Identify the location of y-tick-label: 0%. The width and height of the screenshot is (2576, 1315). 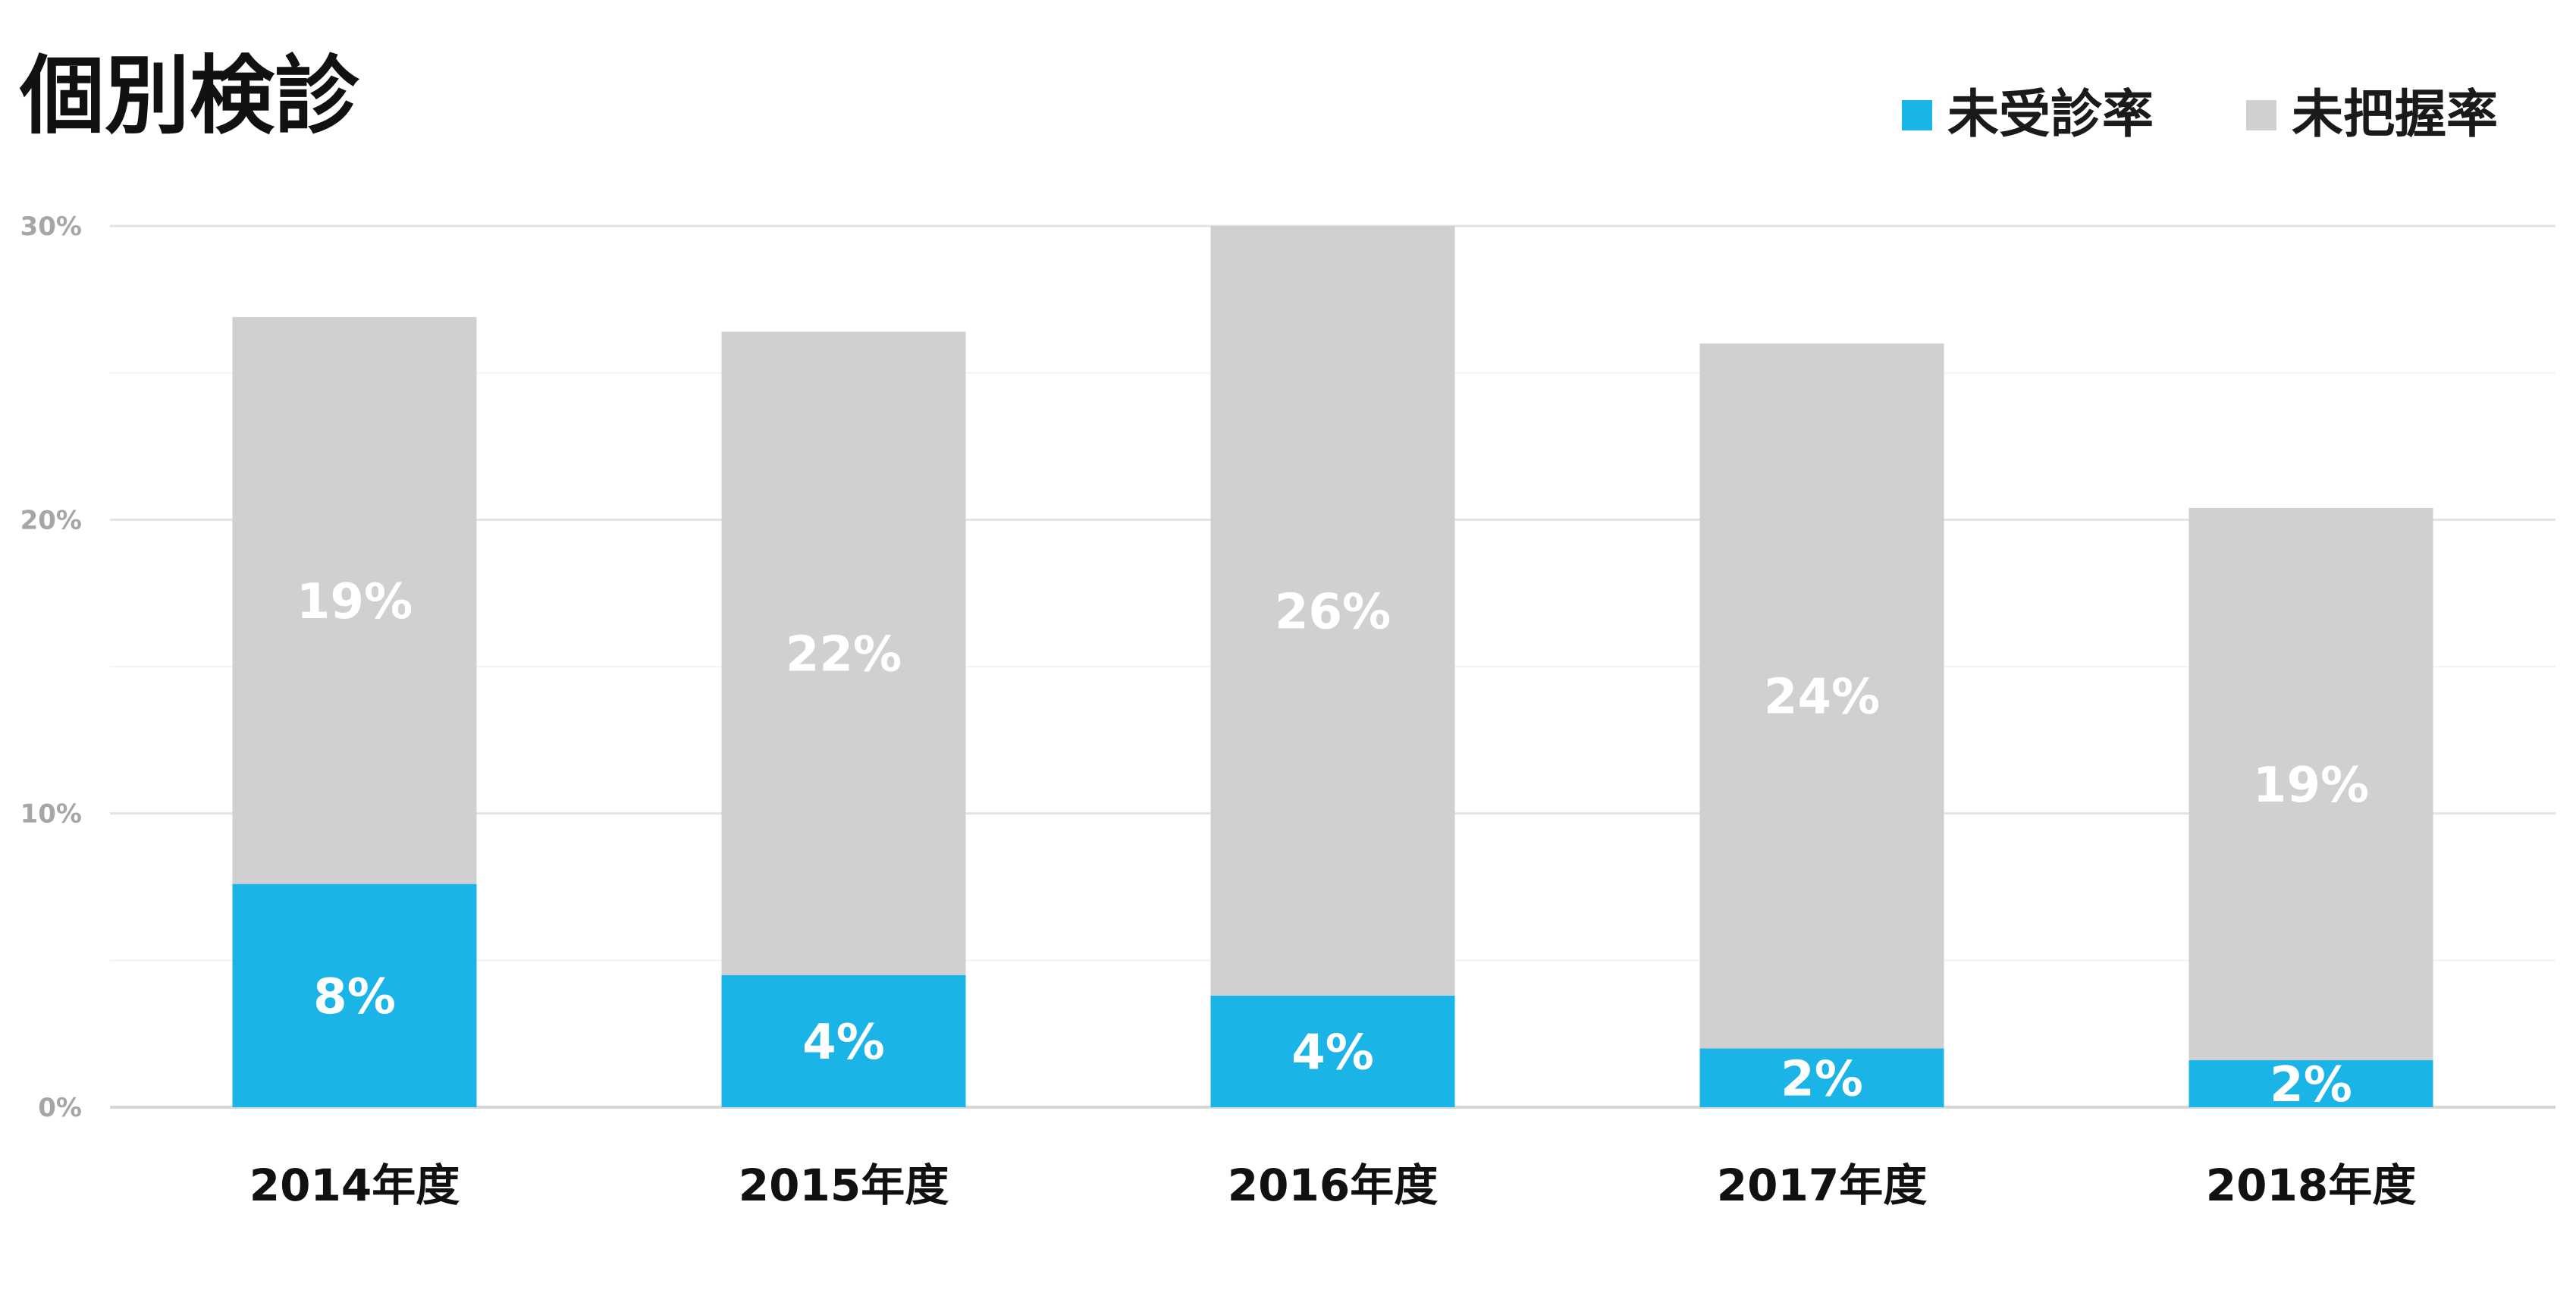
(60, 1108).